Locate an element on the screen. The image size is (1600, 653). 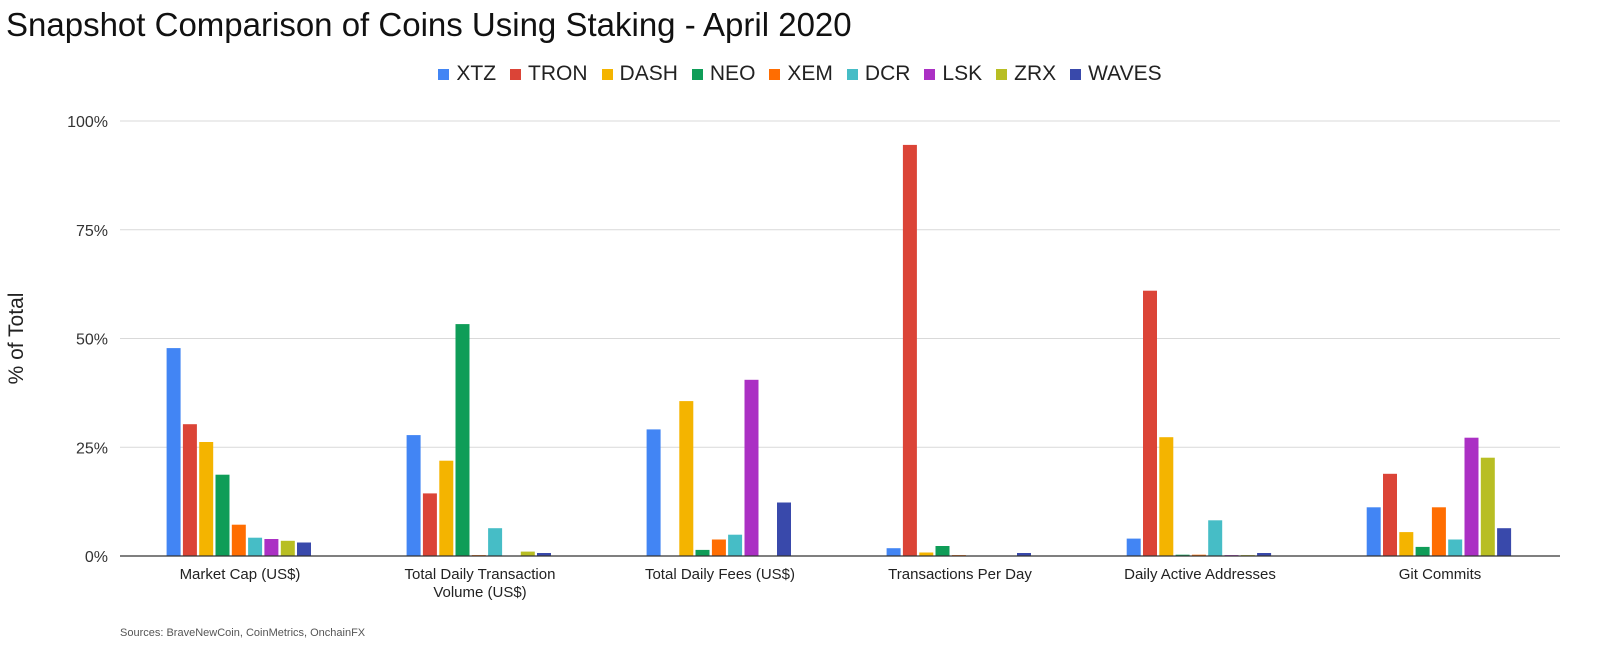
legend-item-xtz: XTZ is located at coordinates (467, 74).